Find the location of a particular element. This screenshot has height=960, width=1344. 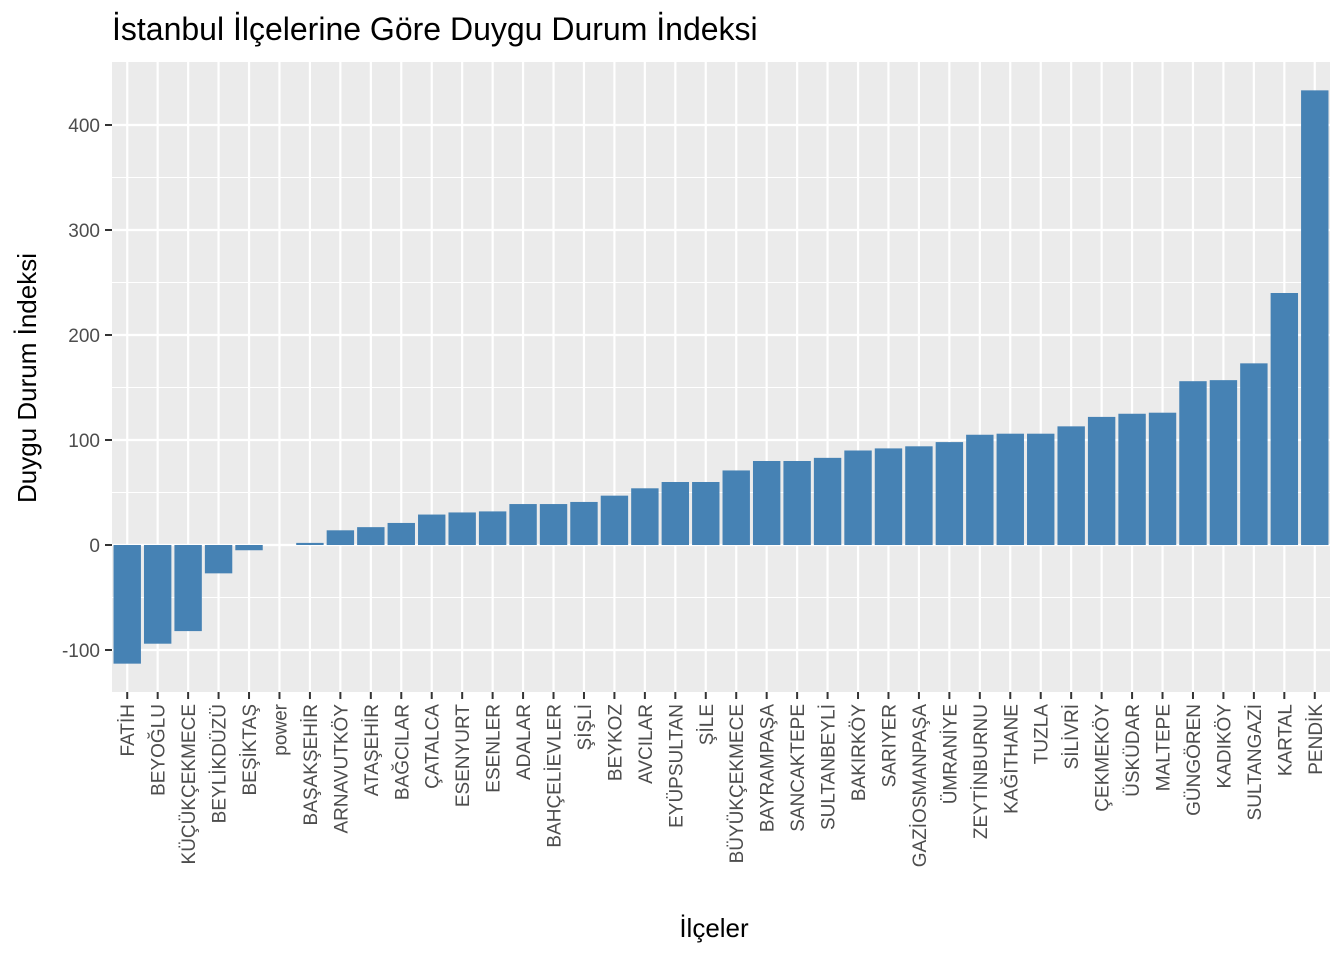

x-tick-label: SANCAKTEPE is located at coordinates (798, 768).